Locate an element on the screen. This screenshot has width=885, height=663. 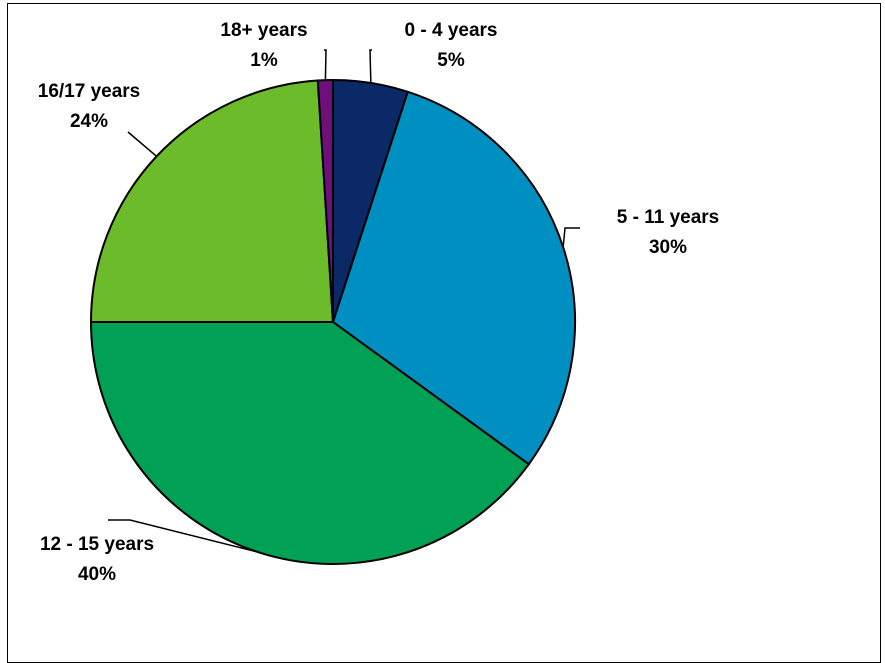
label-12-15-years: 12 - 15 years is located at coordinates (97, 544).